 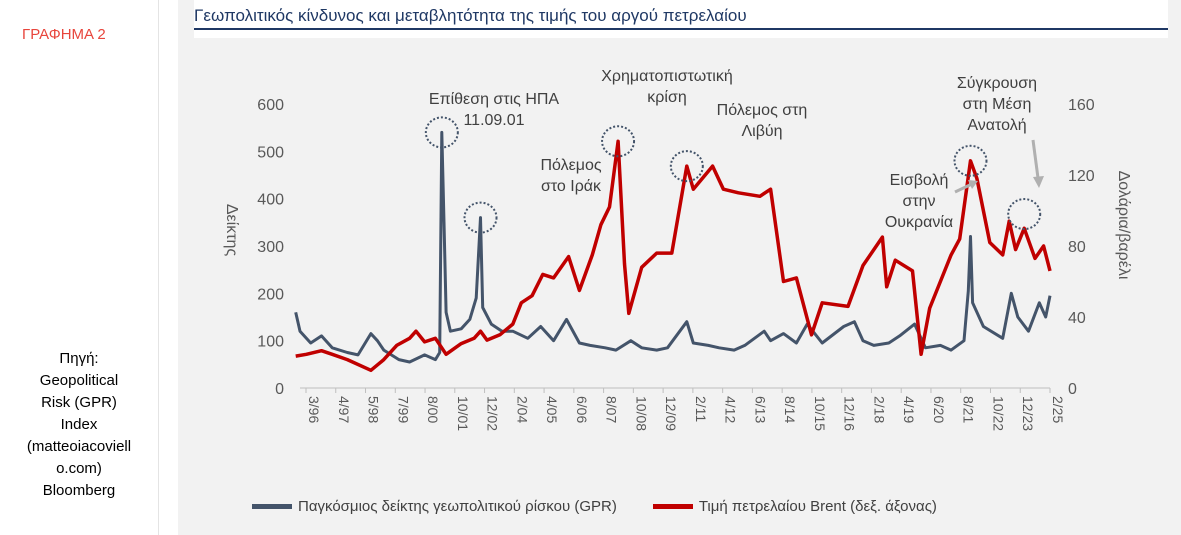 What do you see at coordinates (919, 180) in the screenshot?
I see `annotation-line: Εισβολή` at bounding box center [919, 180].